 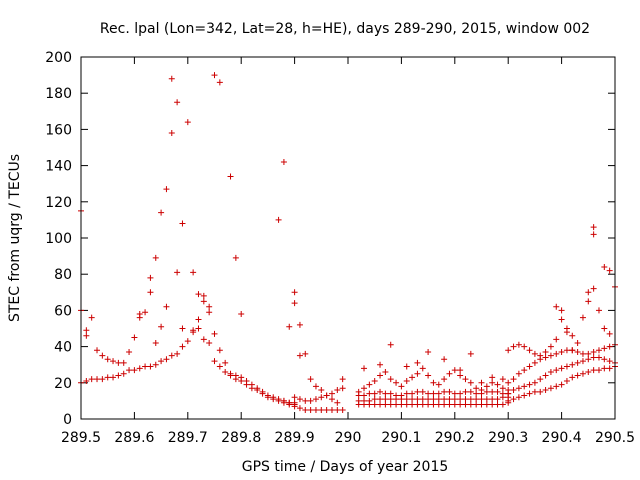 What do you see at coordinates (455, 438) in the screenshot?
I see `x-tick-label: 290.2` at bounding box center [455, 438].